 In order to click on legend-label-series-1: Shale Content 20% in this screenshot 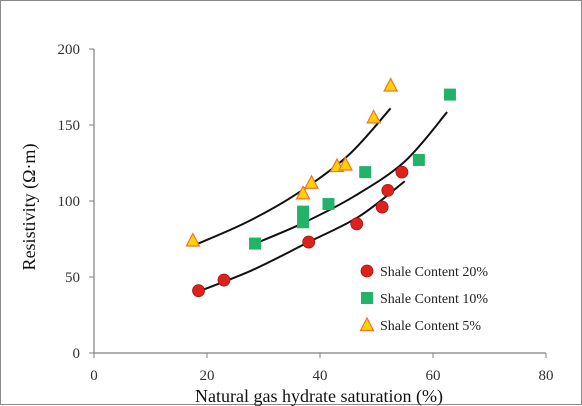, I will do `click(434, 272)`.